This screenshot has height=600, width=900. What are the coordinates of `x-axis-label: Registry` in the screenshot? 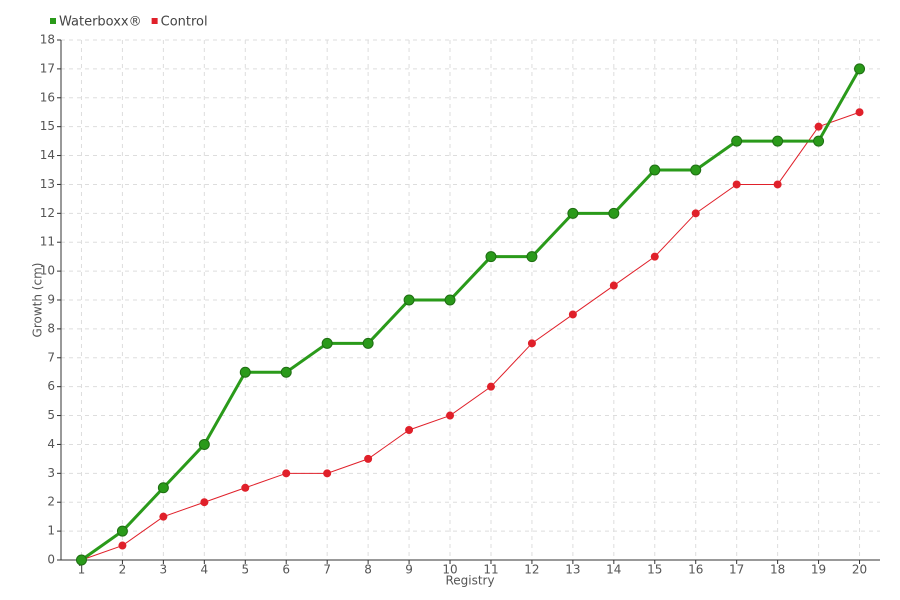 It's located at (469, 581).